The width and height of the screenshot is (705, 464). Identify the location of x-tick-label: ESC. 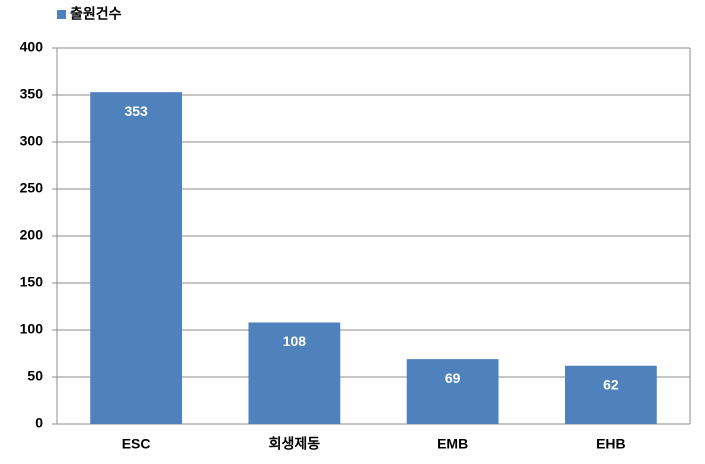
(136, 444).